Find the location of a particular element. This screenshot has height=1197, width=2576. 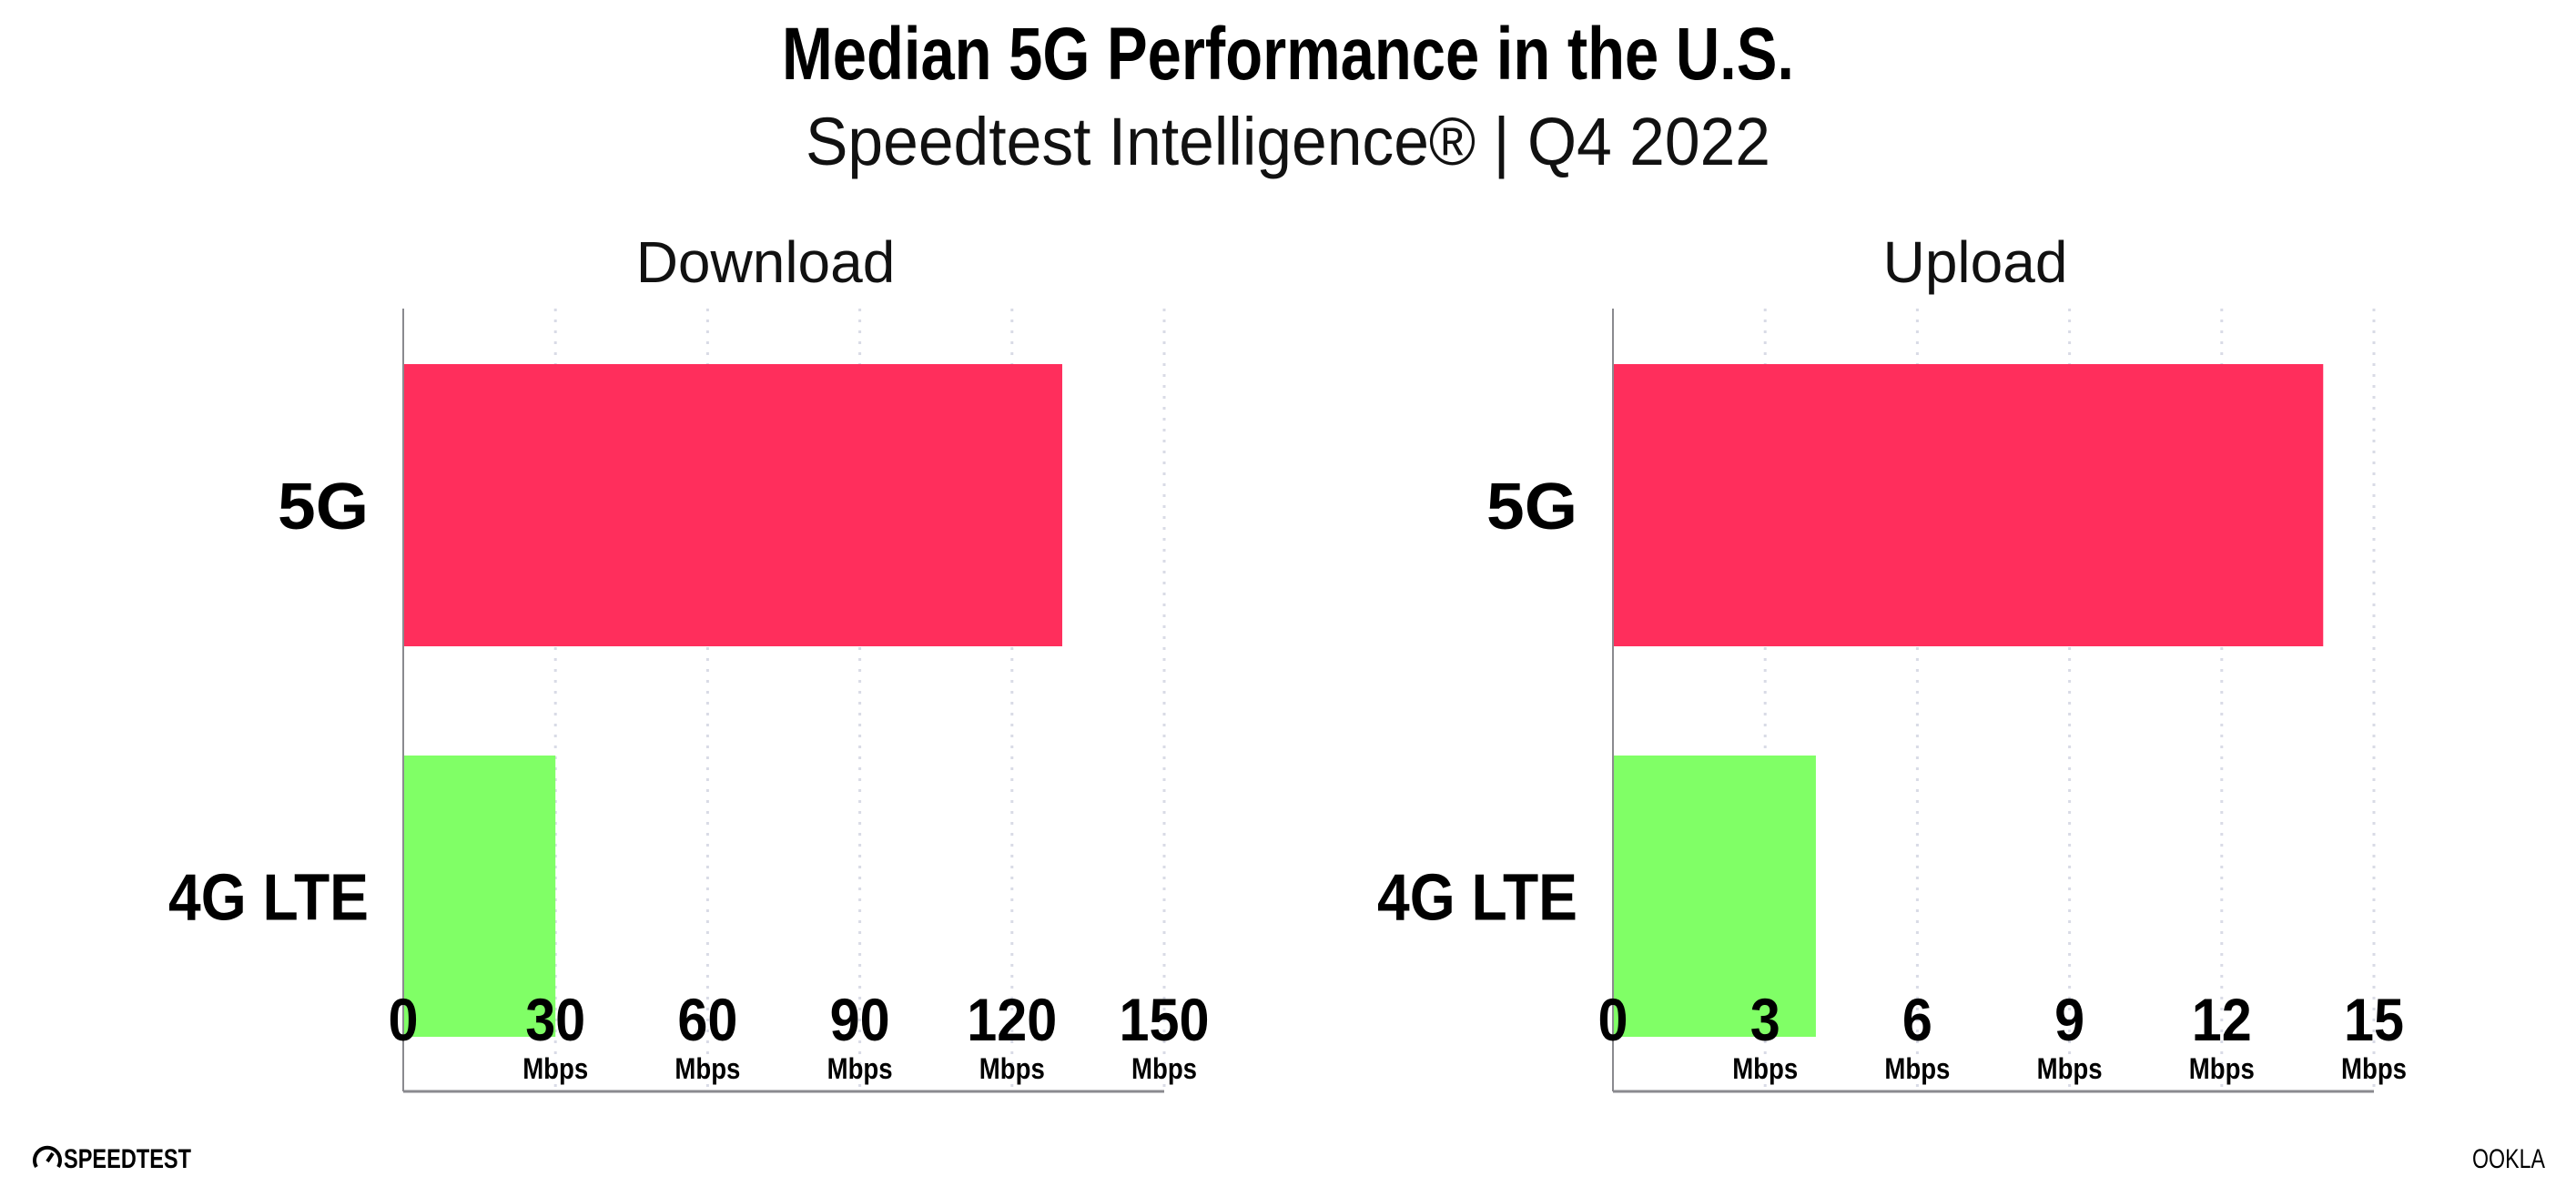

panel-title: Download is located at coordinates (766, 262).